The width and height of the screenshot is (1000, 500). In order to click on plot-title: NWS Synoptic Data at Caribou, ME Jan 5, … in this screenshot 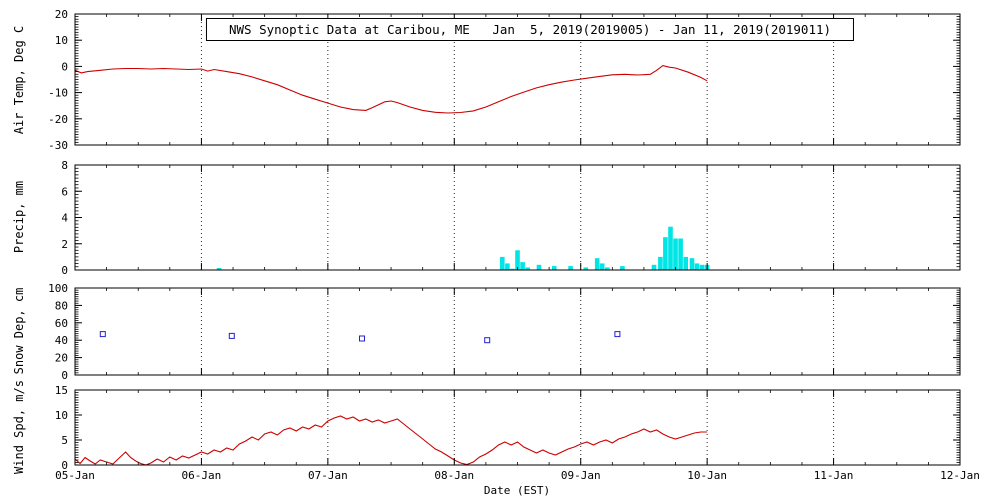, I will do `click(530, 29)`.